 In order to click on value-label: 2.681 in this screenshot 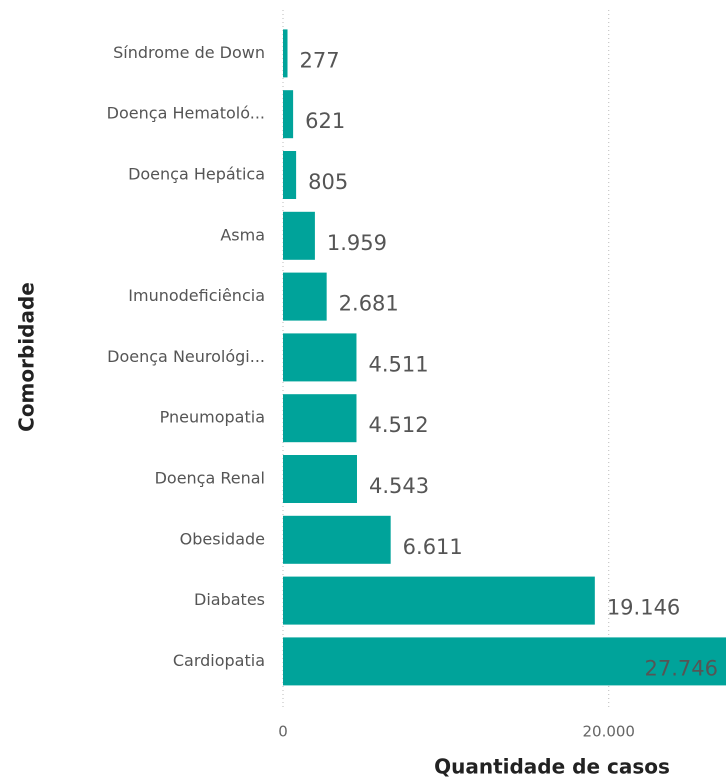, I will do `click(369, 304)`.